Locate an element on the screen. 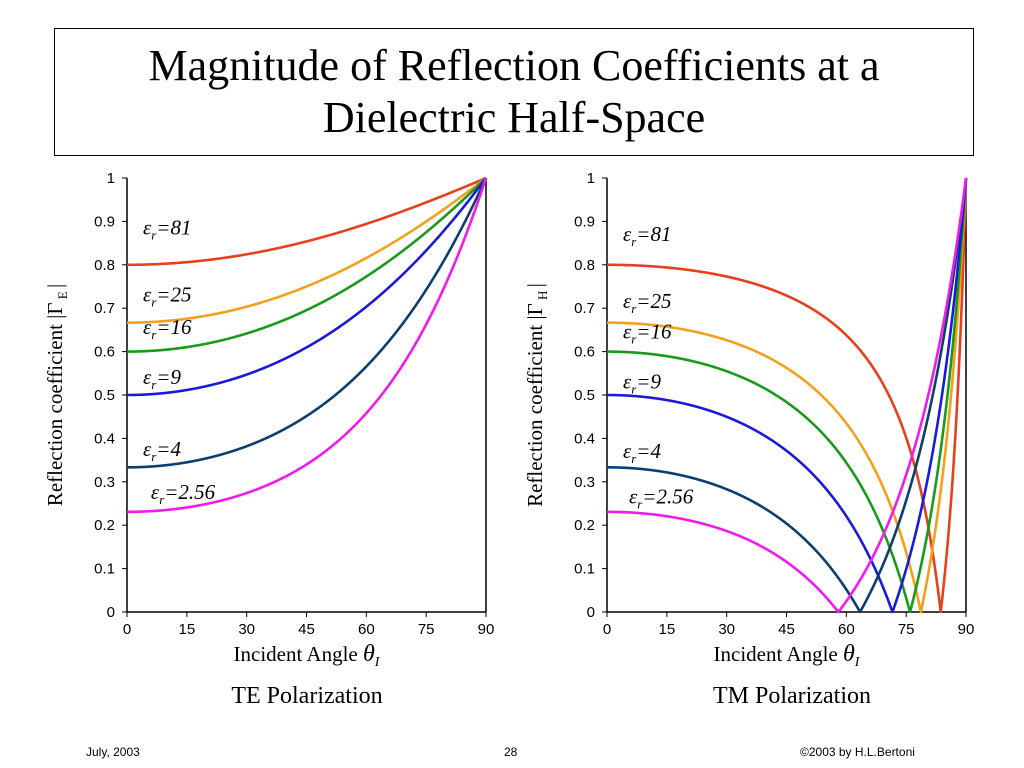 The width and height of the screenshot is (1024, 768). tm-y-tick-label: 0.7 is located at coordinates (584, 308).